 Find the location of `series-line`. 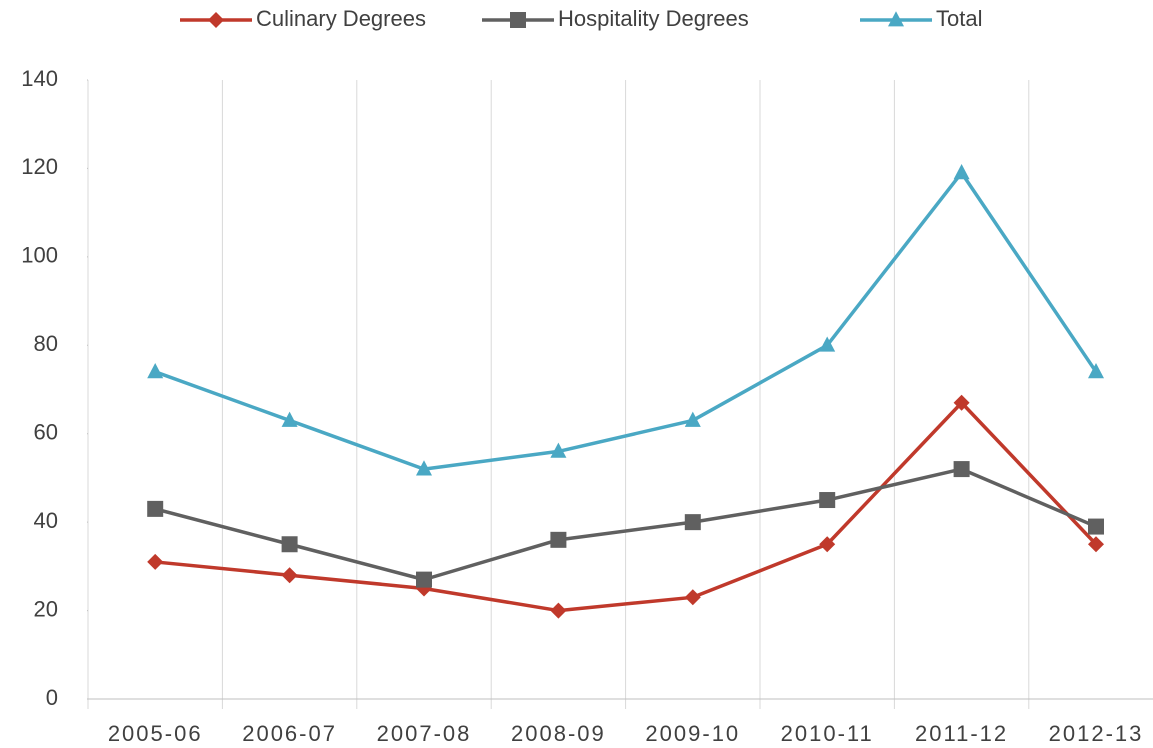

series-line is located at coordinates (625, 524).